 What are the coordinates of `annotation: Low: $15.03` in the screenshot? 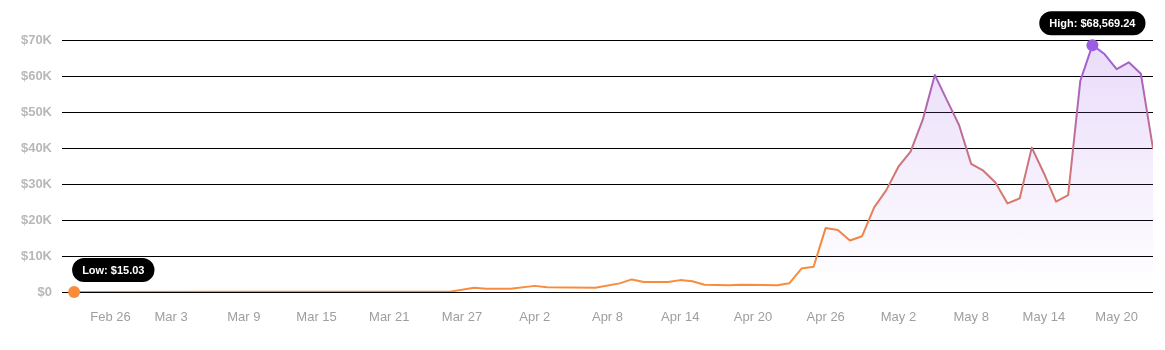 It's located at (113, 269).